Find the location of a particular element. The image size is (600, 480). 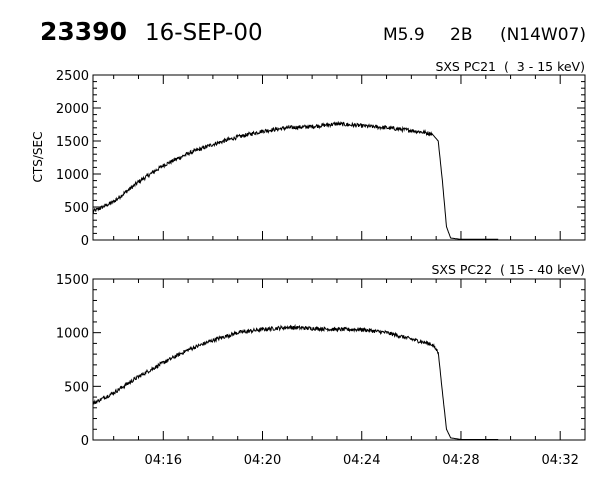

y-tick-label-pc21-0: 0 is located at coordinates (85, 241).